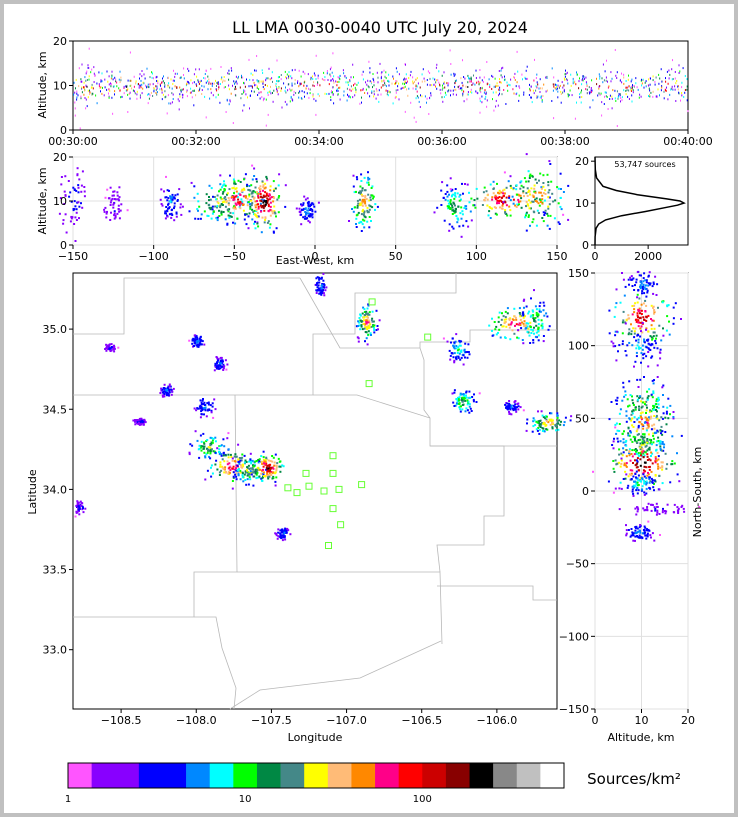 The height and width of the screenshot is (817, 738). What do you see at coordinates (55, 329) in the screenshot?
I see `latitude-tick-label: 35.0` at bounding box center [55, 329].